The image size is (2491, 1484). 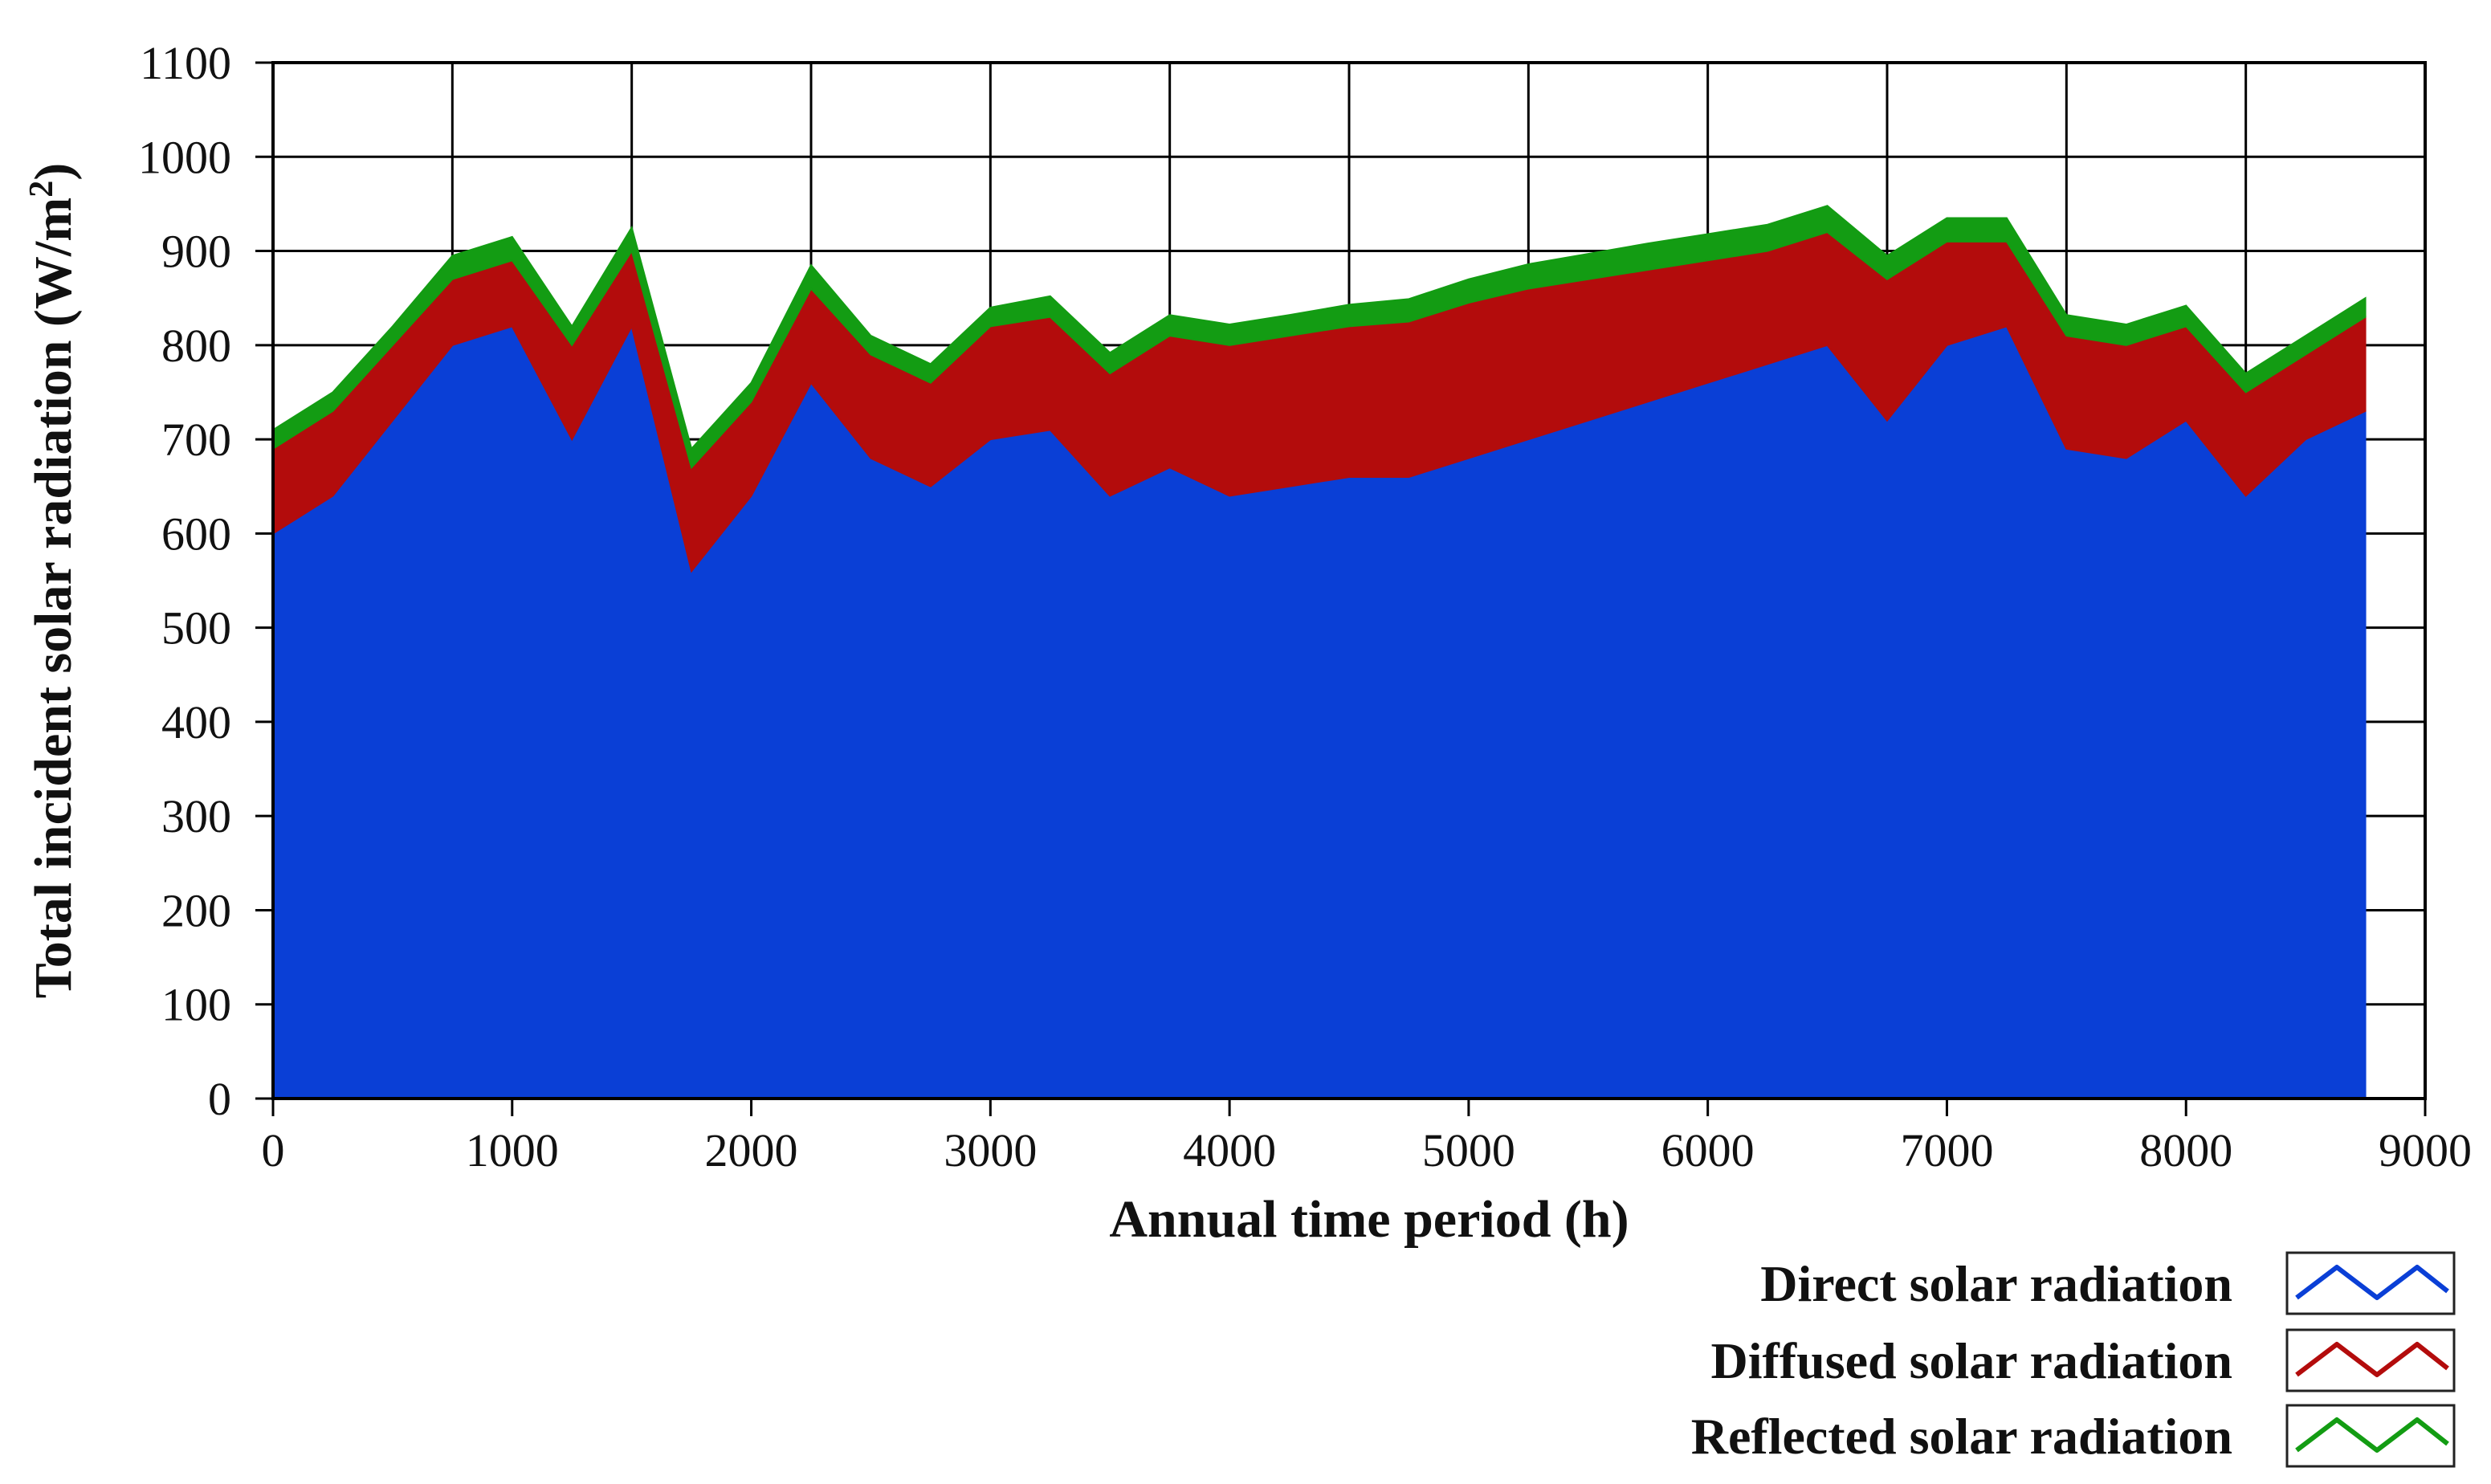 What do you see at coordinates (1369, 1219) in the screenshot?
I see `x-axis-title: Annual time period (h)` at bounding box center [1369, 1219].